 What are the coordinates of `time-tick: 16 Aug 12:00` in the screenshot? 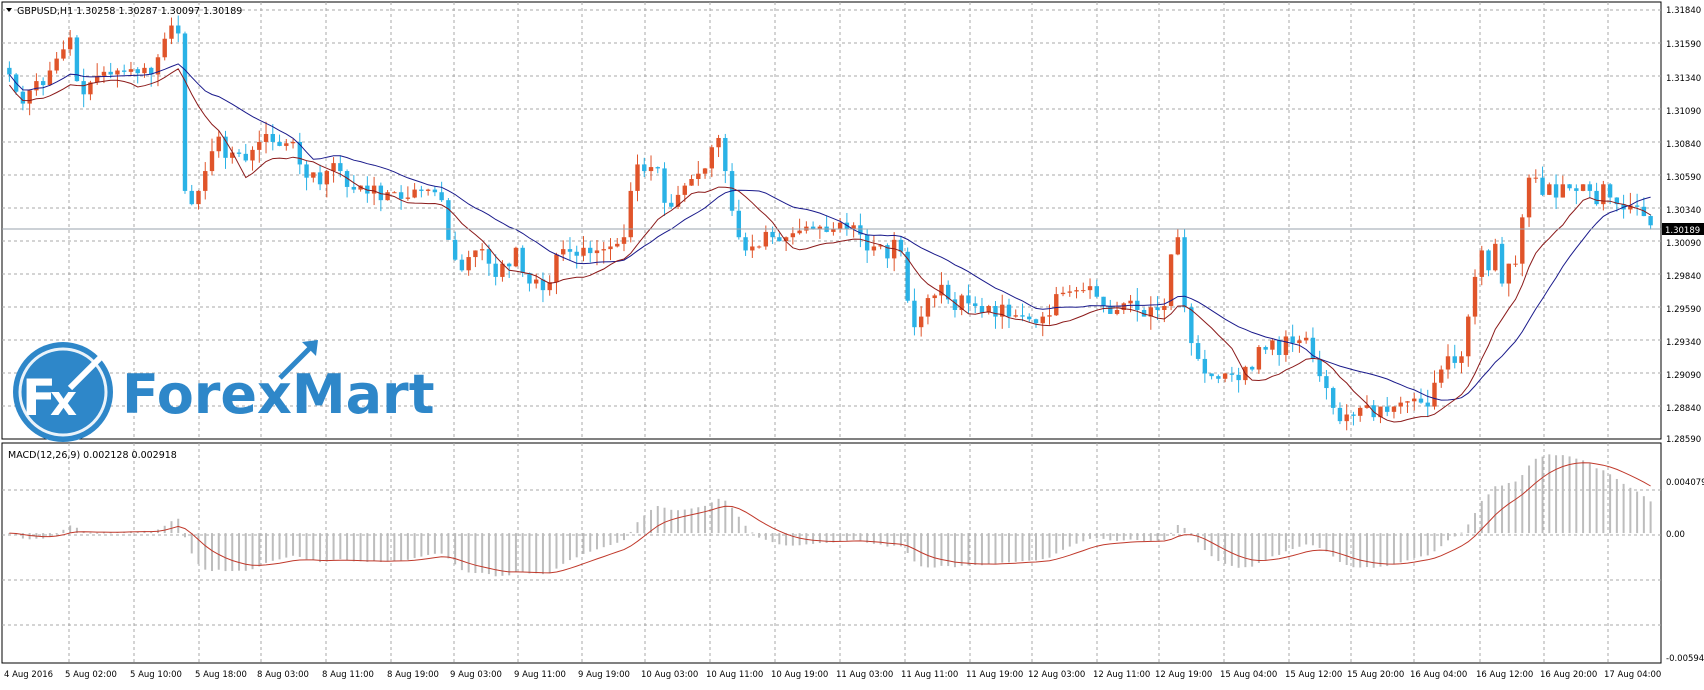 It's located at (1504, 675).